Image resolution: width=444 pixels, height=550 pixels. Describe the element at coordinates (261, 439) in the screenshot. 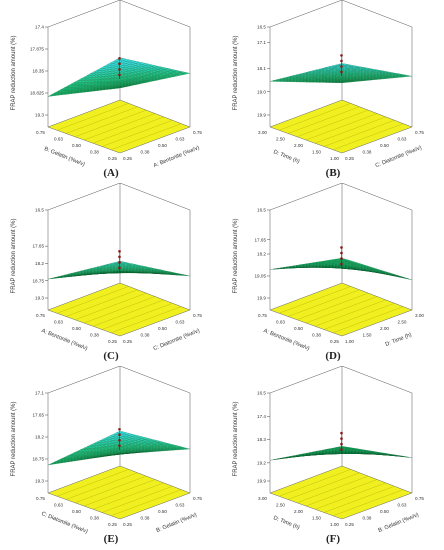

I see `z-tick-label: 18.3` at that location.